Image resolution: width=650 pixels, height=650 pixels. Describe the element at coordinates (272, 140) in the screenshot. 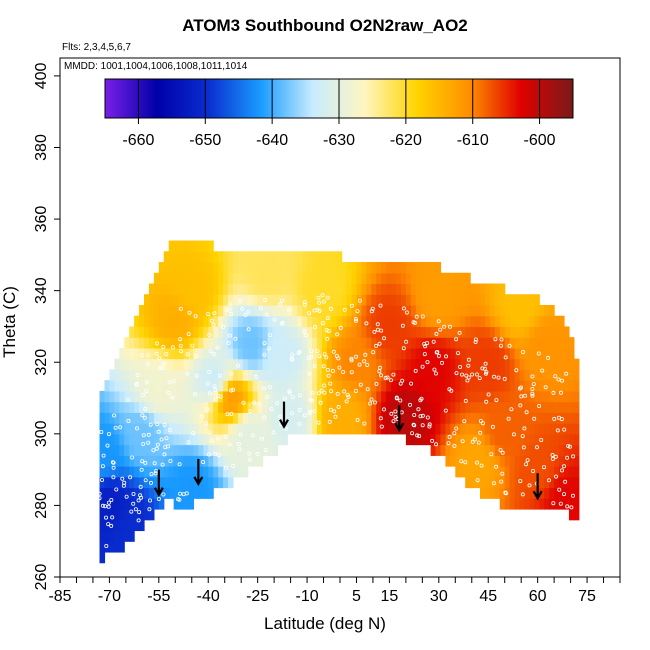

I see `colorbar-tick-label: -640` at that location.